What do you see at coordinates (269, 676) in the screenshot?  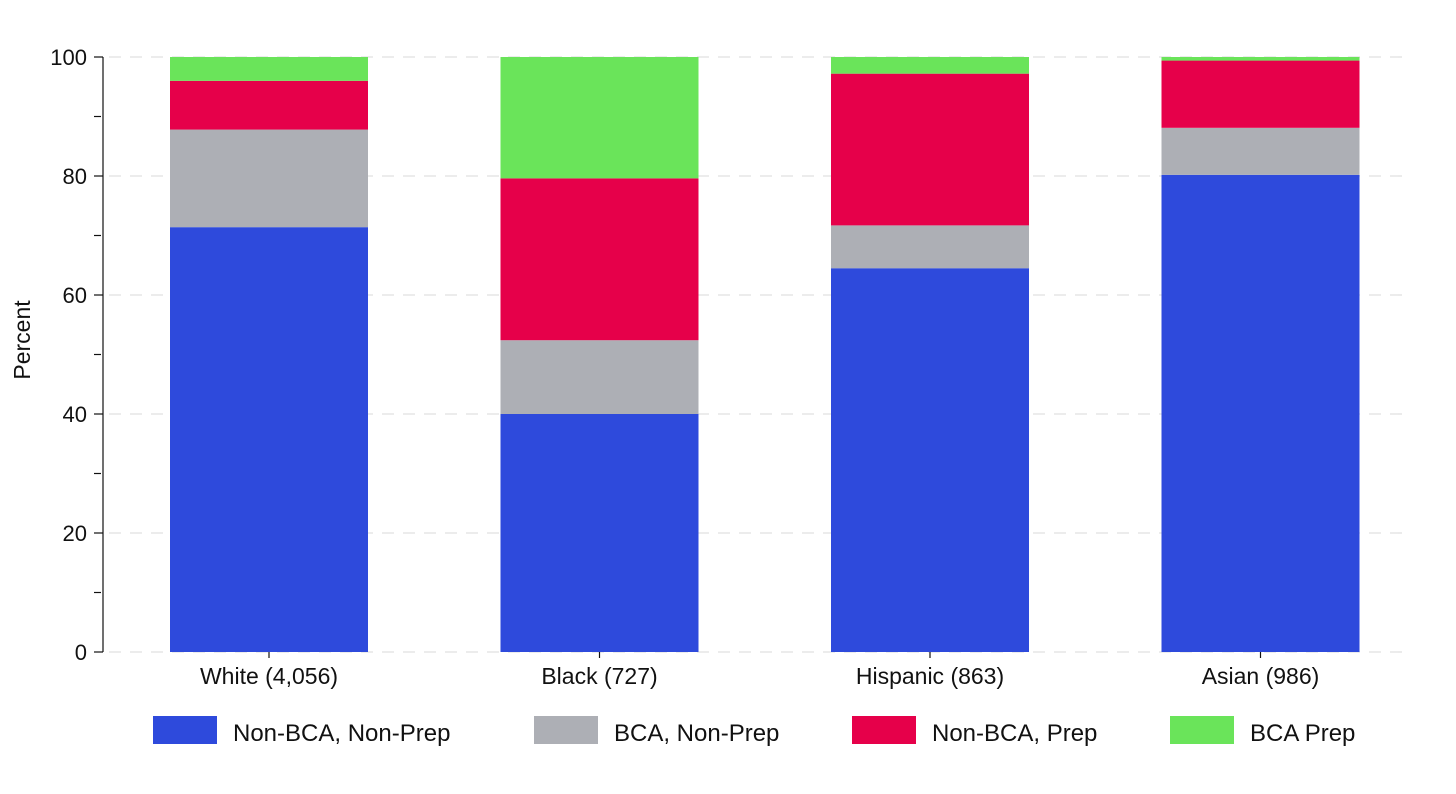 I see `x-tick-label: White (4,056)` at bounding box center [269, 676].